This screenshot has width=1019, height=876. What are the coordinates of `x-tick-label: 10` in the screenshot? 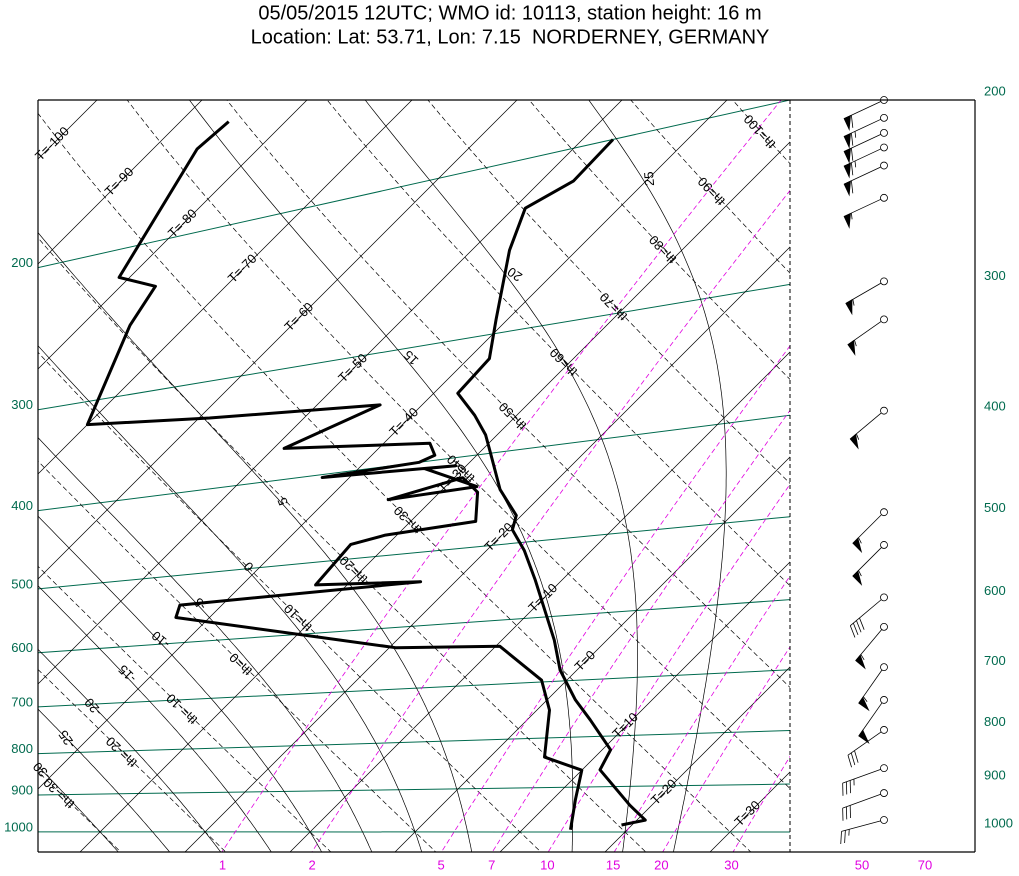 It's located at (547, 864).